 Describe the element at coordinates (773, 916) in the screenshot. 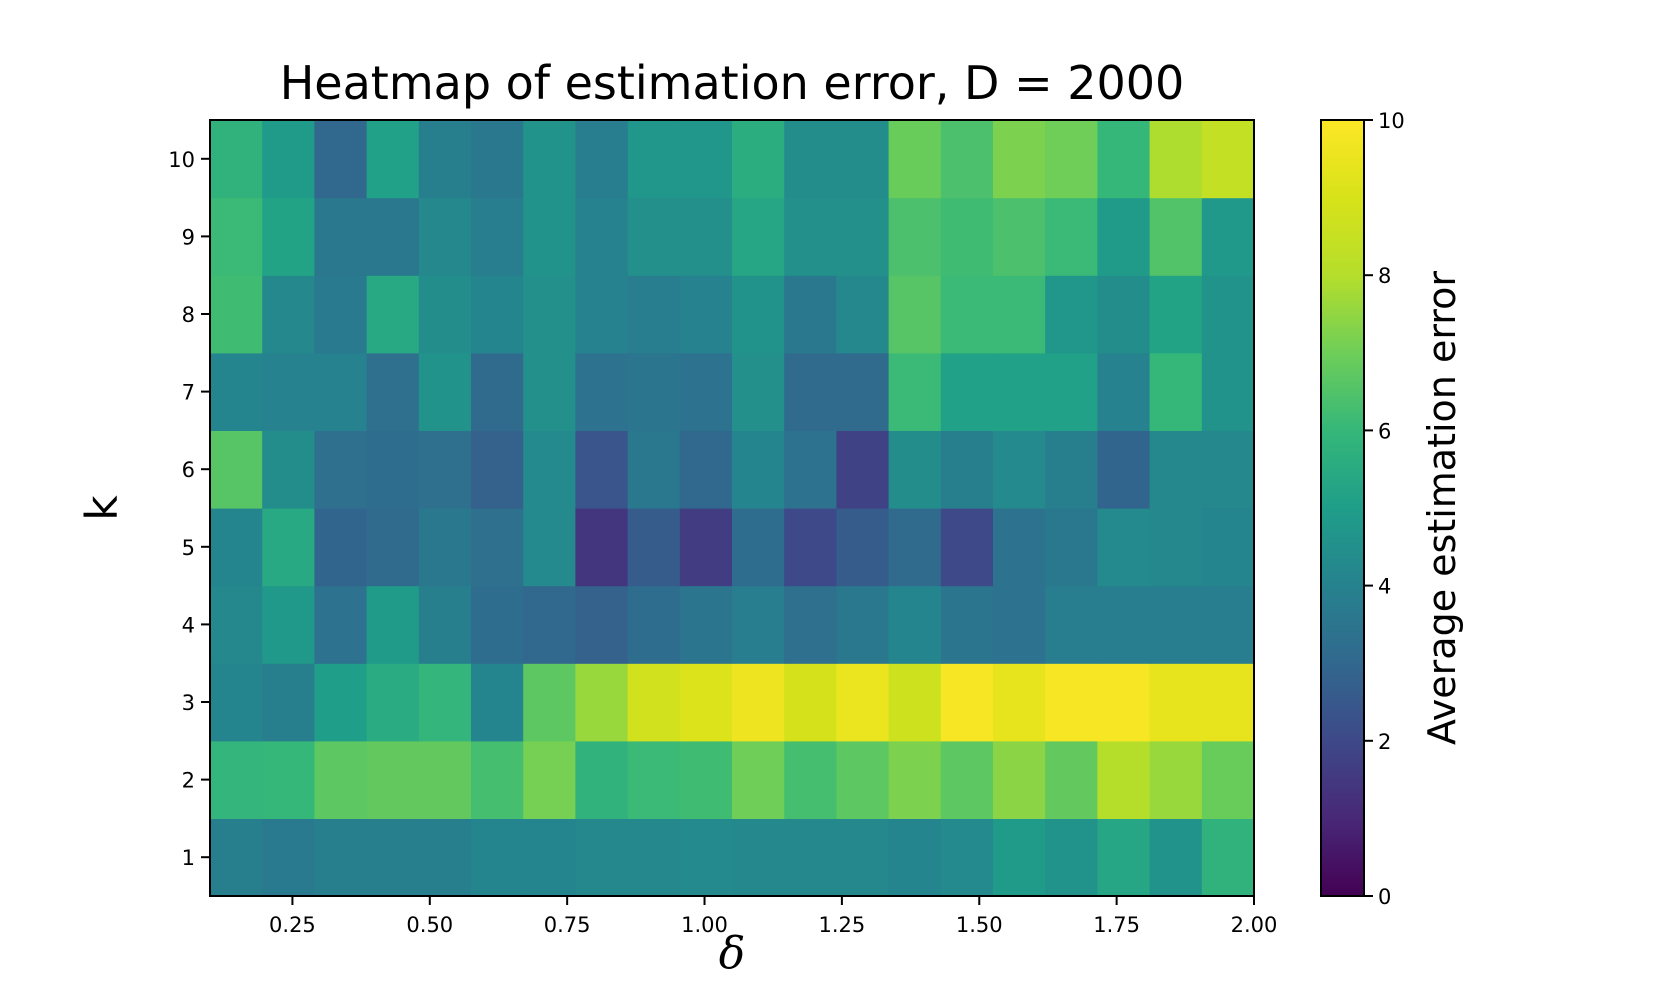

I see `x-axis-ticks: 0.25 0.50 0.75 1.00 1.25 1.50 1.75 2.00` at that location.